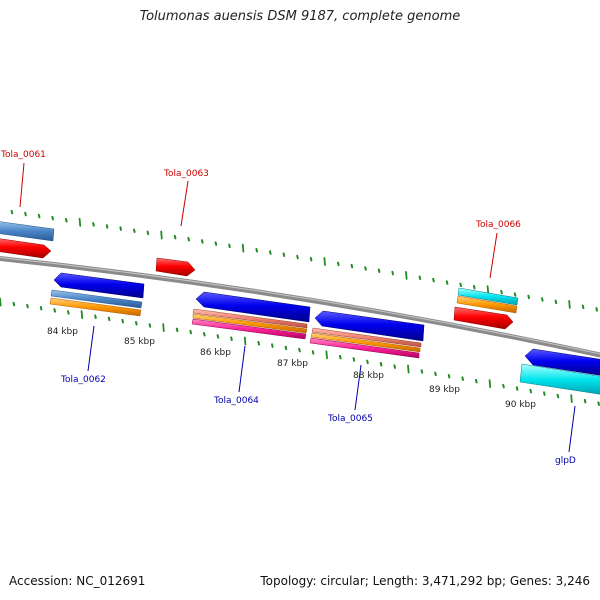  I want to click on gene-label-tola-0063: Tola_0063, so click(186, 174).